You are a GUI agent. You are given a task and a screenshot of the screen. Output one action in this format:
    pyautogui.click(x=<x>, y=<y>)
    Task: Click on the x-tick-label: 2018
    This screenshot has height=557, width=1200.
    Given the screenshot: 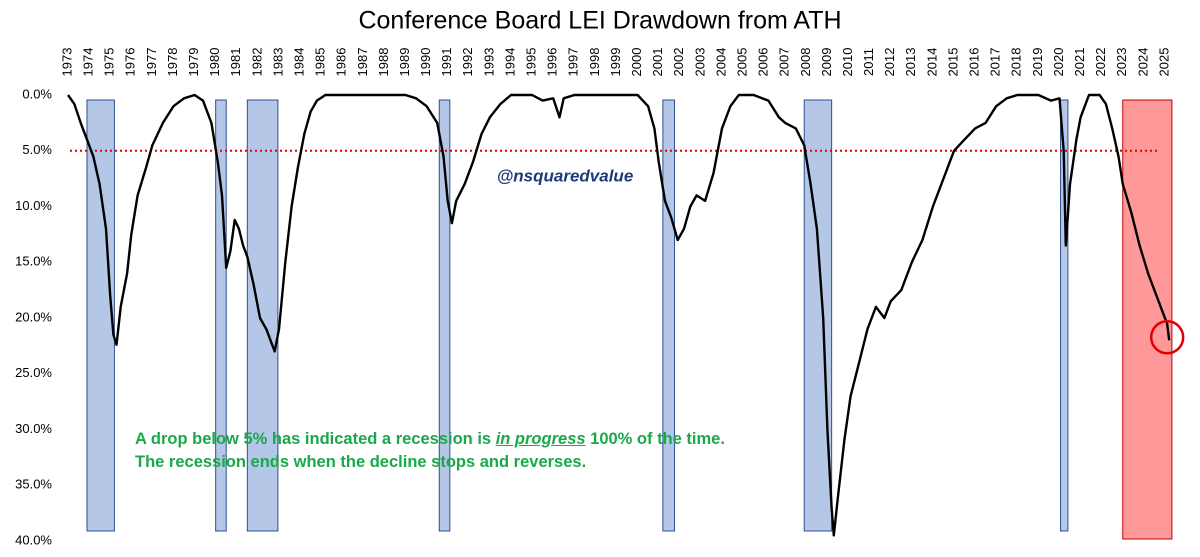 What is the action you would take?
    pyautogui.click(x=1016, y=62)
    